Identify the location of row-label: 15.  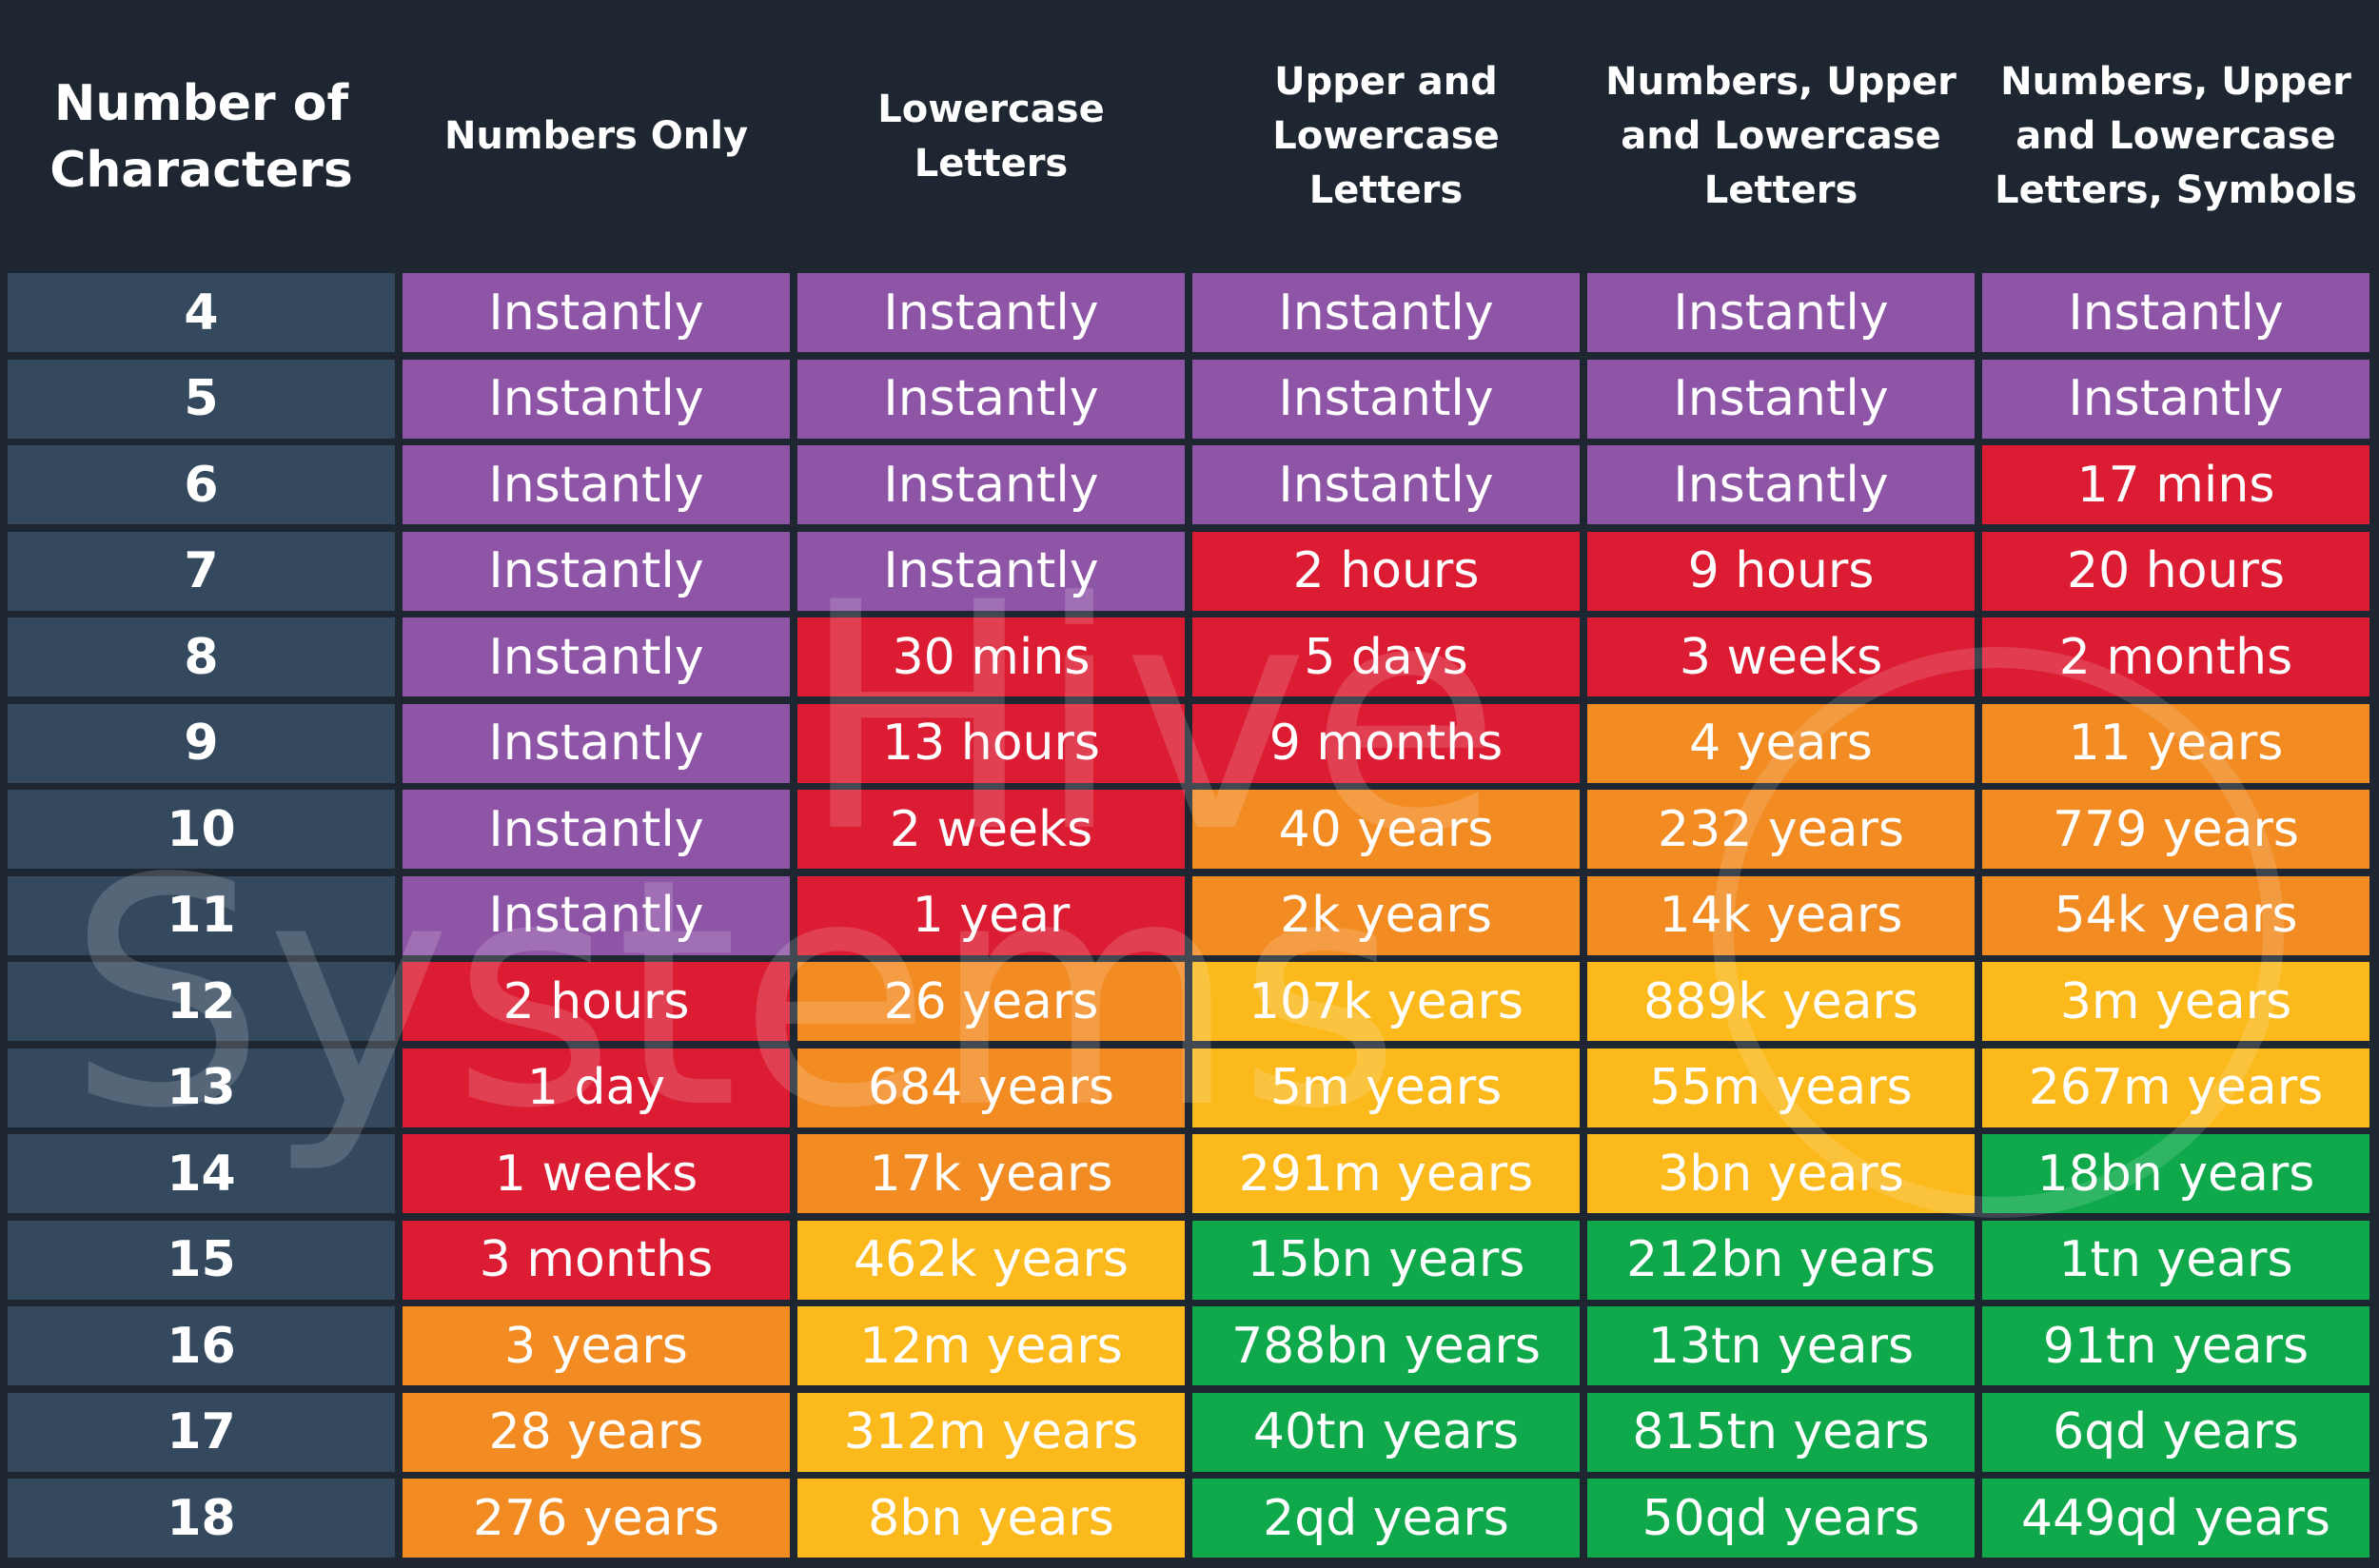
(201, 1260).